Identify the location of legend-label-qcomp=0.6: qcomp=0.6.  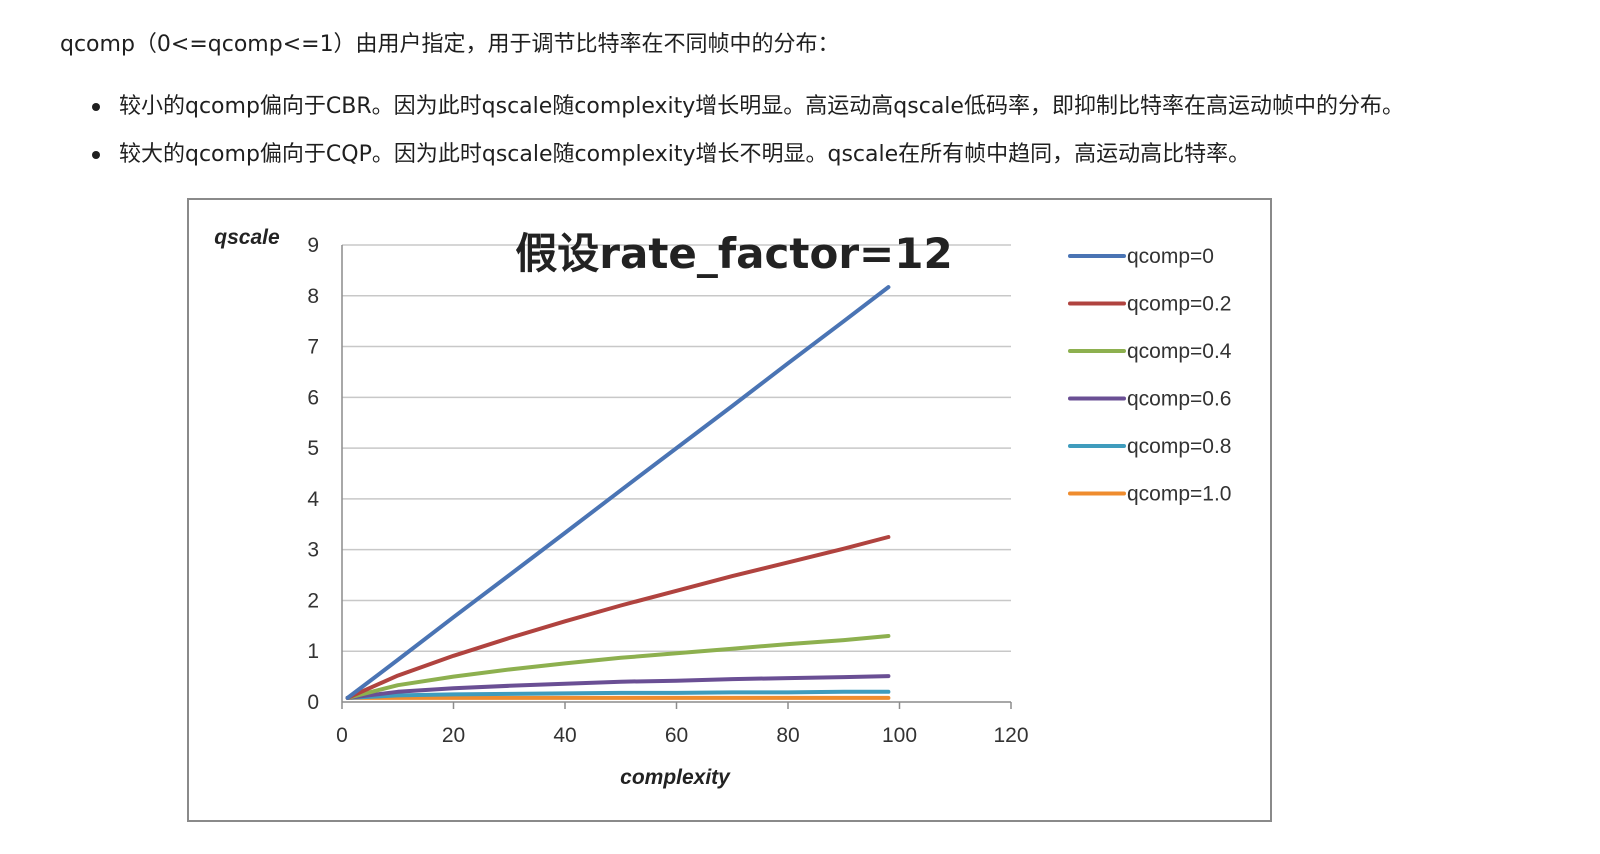
(1179, 399).